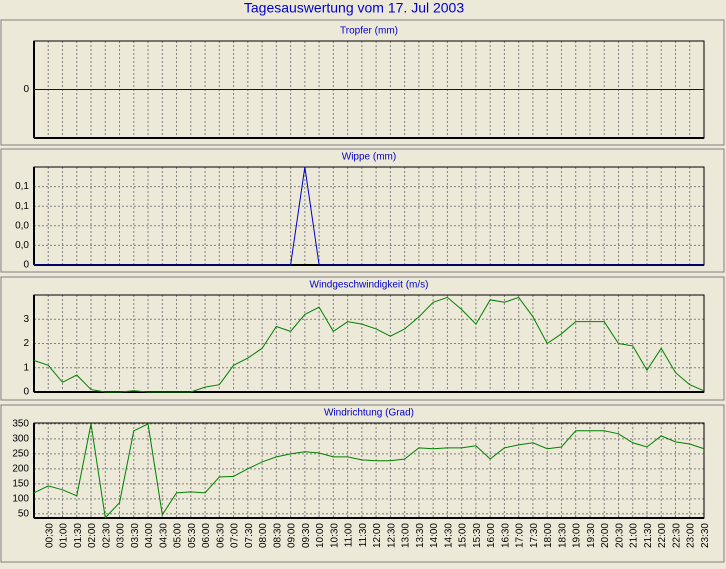  I want to click on x-tick-label: 20:30, so click(619, 535).